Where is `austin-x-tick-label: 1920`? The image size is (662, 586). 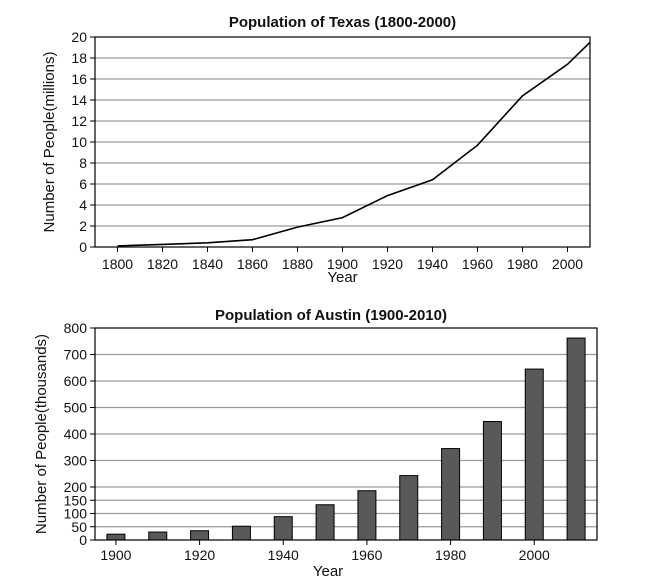
austin-x-tick-label: 1920 is located at coordinates (199, 555).